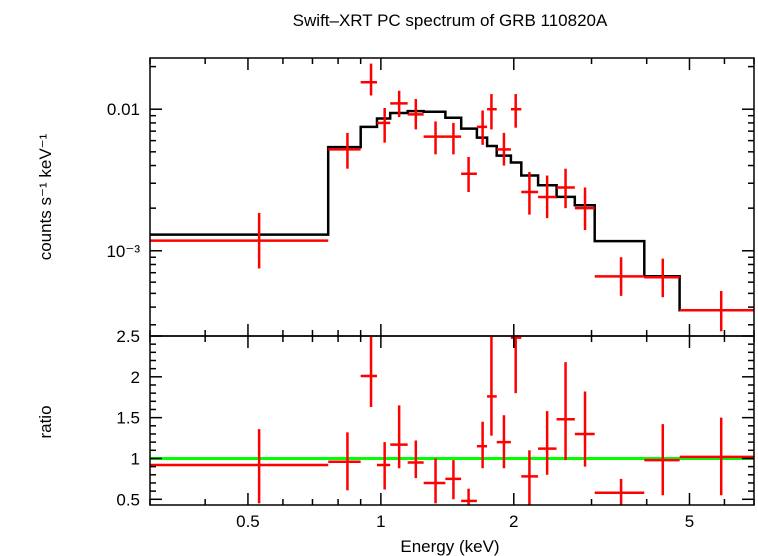  What do you see at coordinates (248, 521) in the screenshot?
I see `x-tick-label: 0.5` at bounding box center [248, 521].